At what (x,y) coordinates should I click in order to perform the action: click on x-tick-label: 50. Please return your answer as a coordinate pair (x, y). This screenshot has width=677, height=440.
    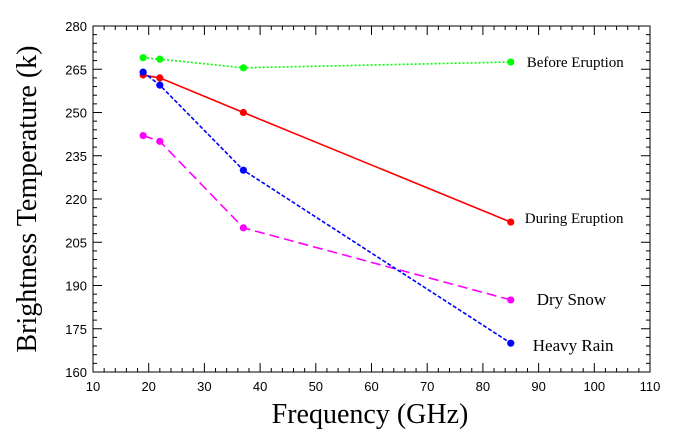
    Looking at the image, I should click on (316, 386).